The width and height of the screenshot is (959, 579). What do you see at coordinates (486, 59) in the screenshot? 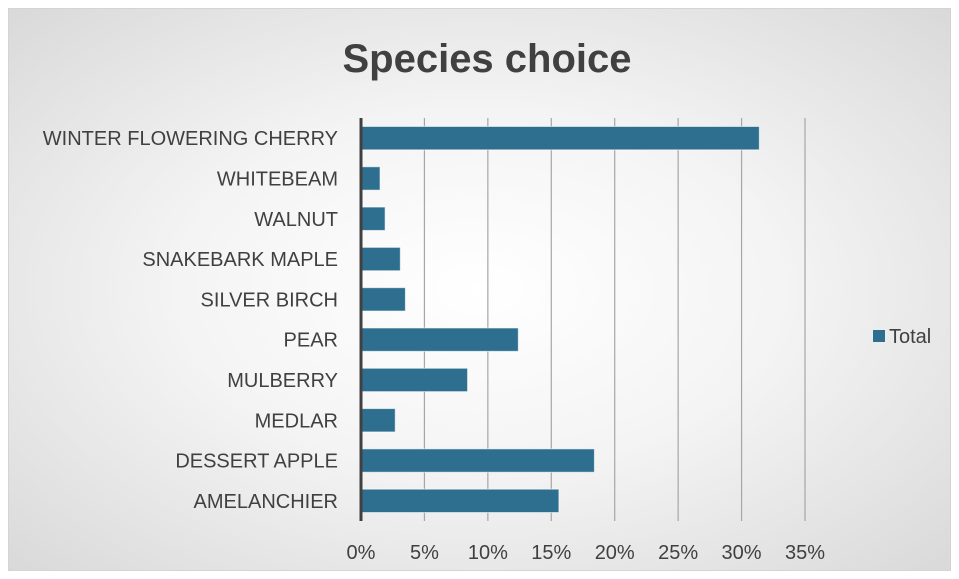
I see `chart-title: Species choice` at bounding box center [486, 59].